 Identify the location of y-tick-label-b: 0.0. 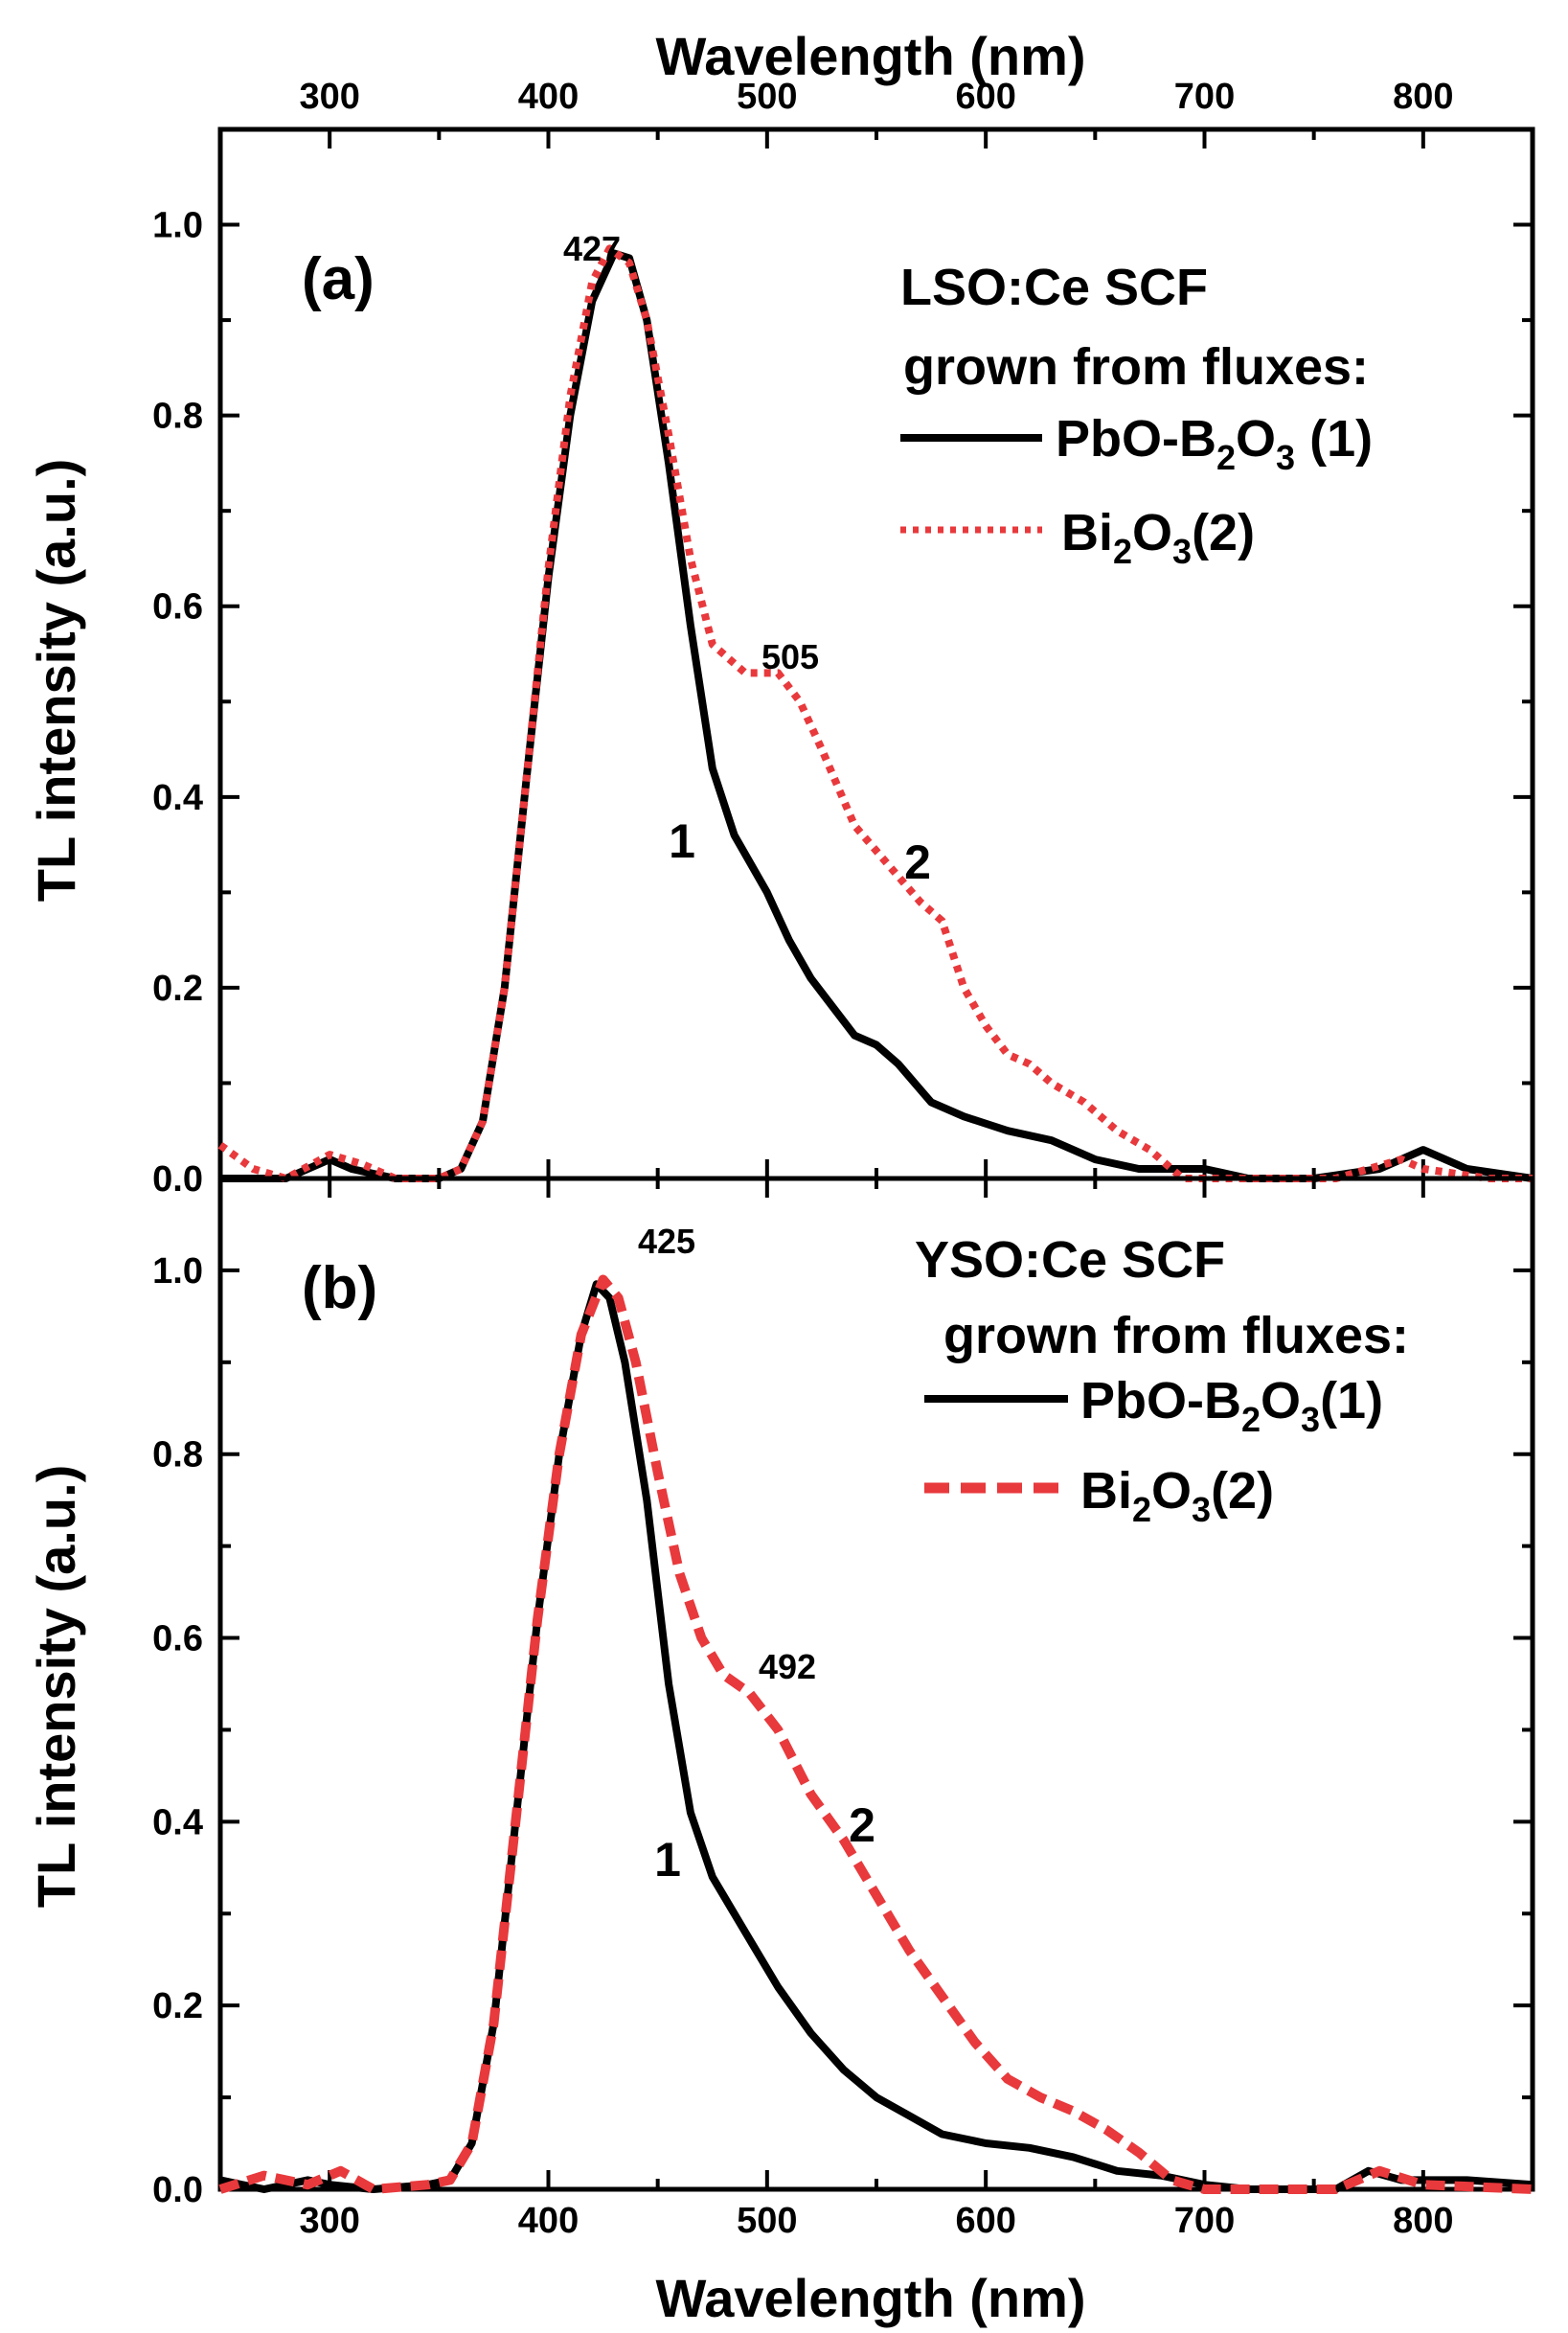
(178, 2190).